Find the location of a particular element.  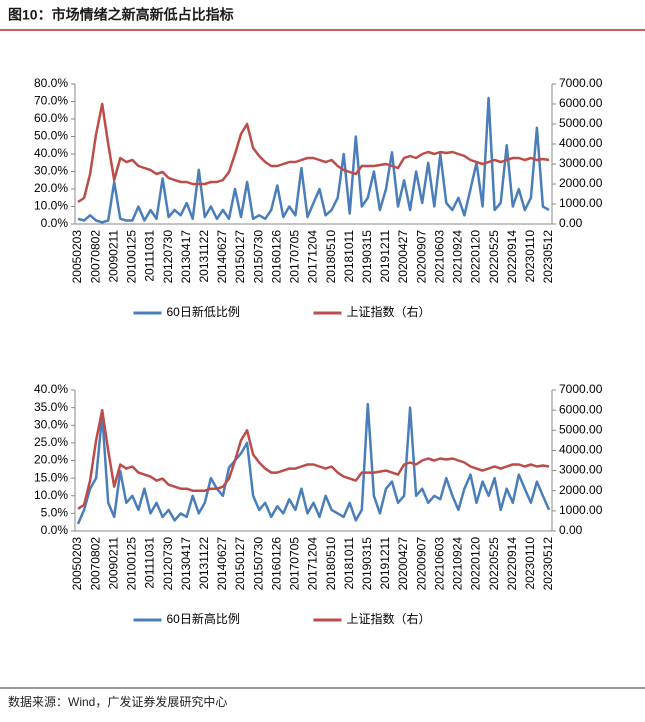

y-tick-label: 70.0% is located at coordinates (51, 101).